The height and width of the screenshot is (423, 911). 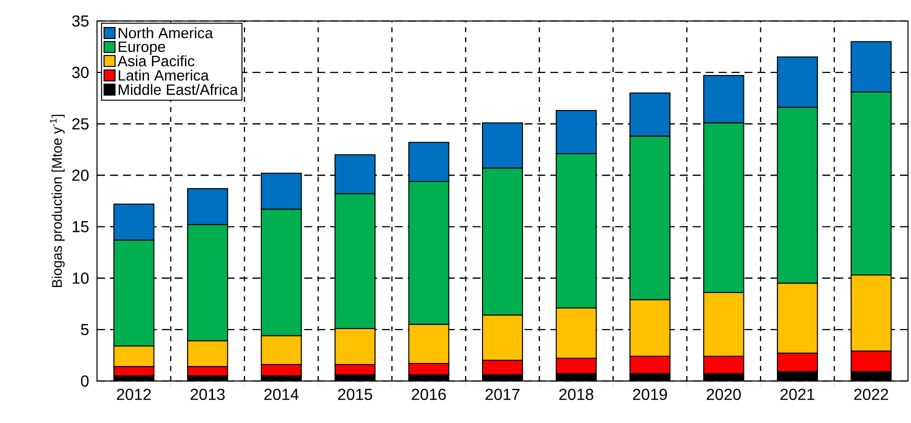 What do you see at coordinates (797, 394) in the screenshot?
I see `x-tick-label: 2021` at bounding box center [797, 394].